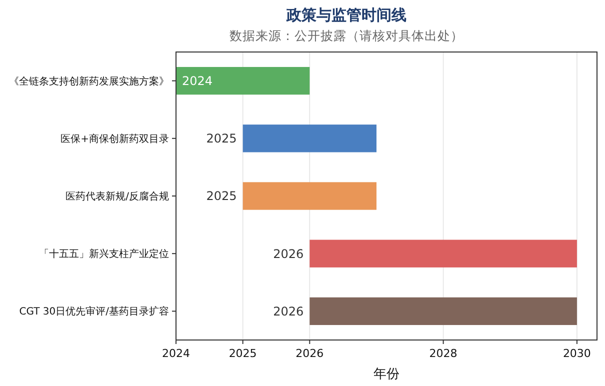 Image resolution: width=605 pixels, height=386 pixels. Describe the element at coordinates (387, 374) in the screenshot. I see `x-axis-title: 年份` at that location.